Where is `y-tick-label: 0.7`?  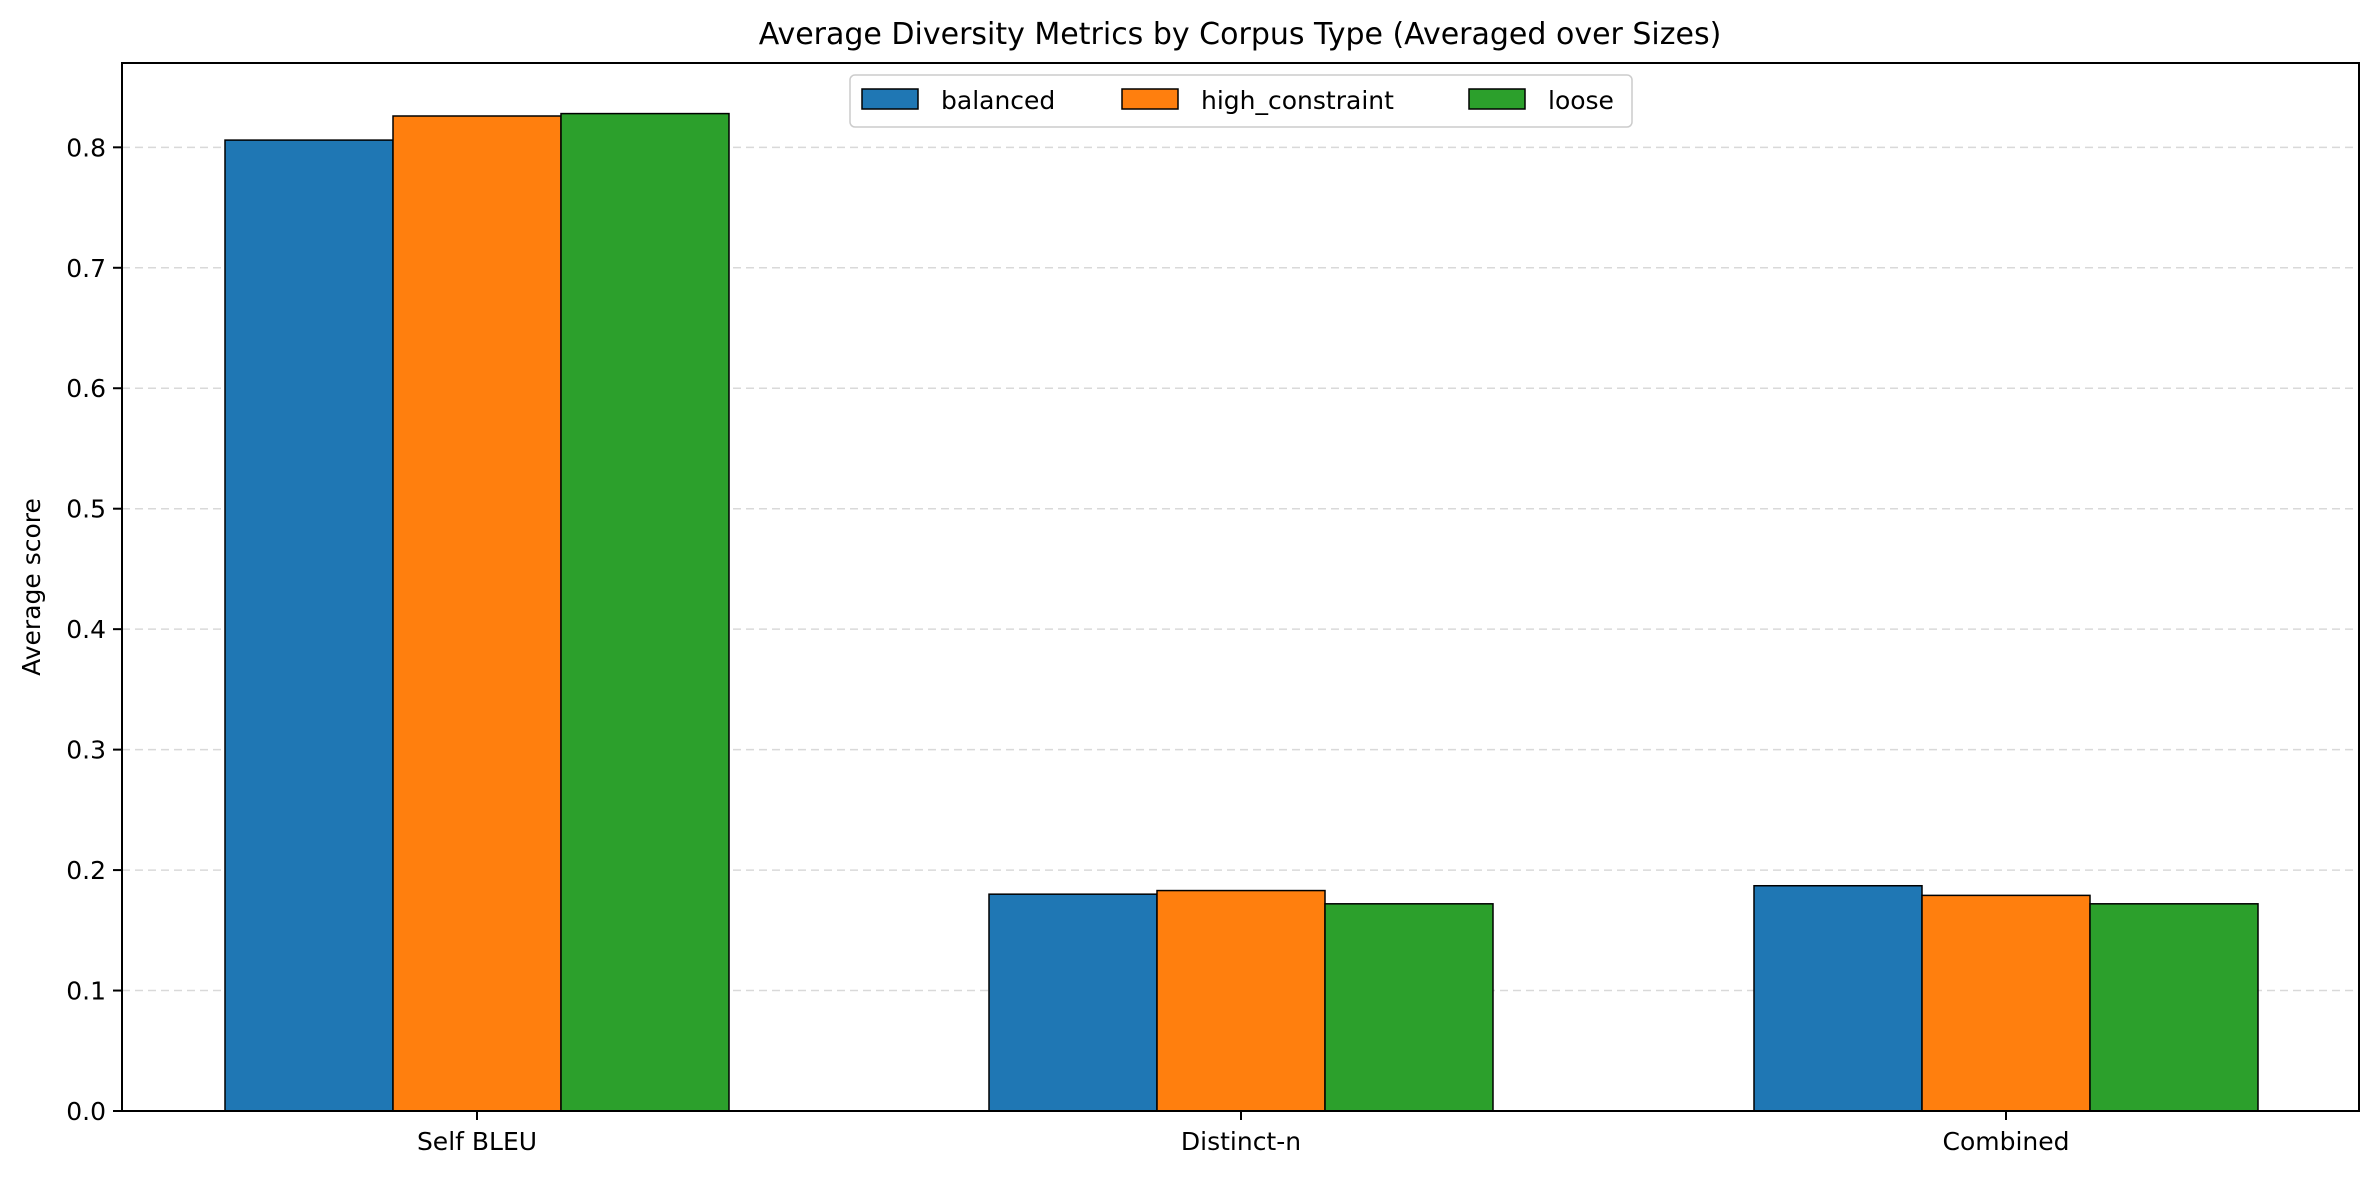 y-tick-label: 0.7 is located at coordinates (86, 268).